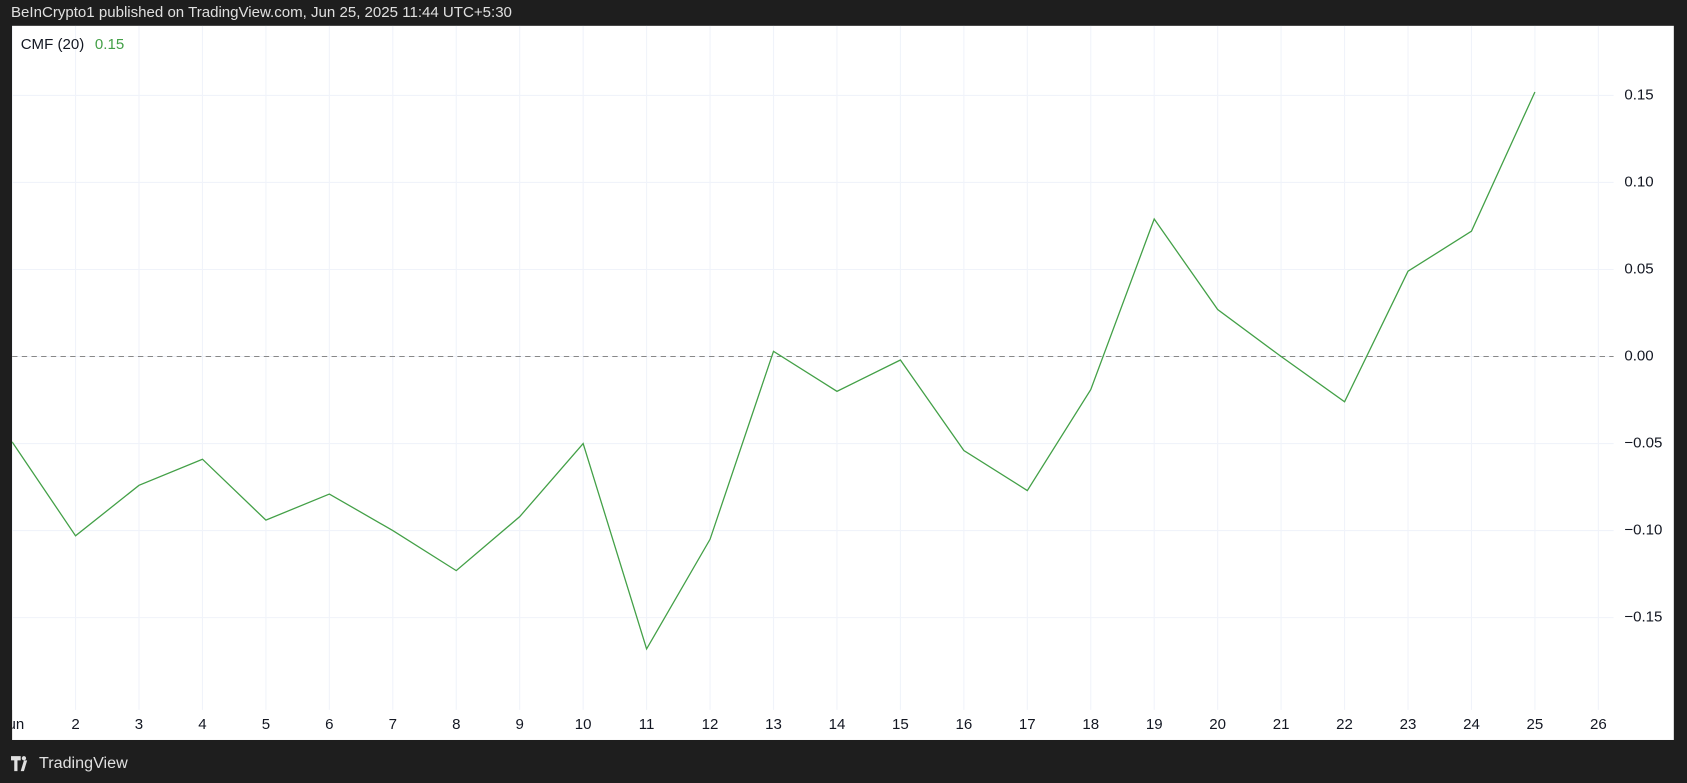  I want to click on y-tick-label: 0.00, so click(1638, 355).